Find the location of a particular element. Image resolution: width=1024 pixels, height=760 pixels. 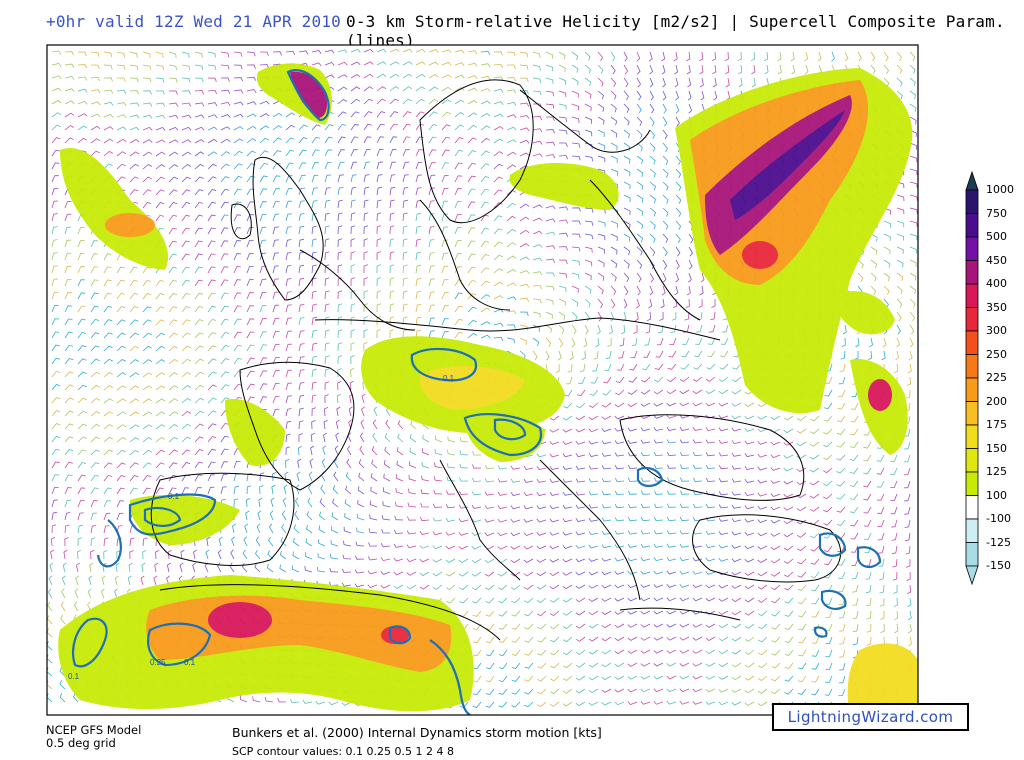

contour-label: 0.1 is located at coordinates (74, 676).